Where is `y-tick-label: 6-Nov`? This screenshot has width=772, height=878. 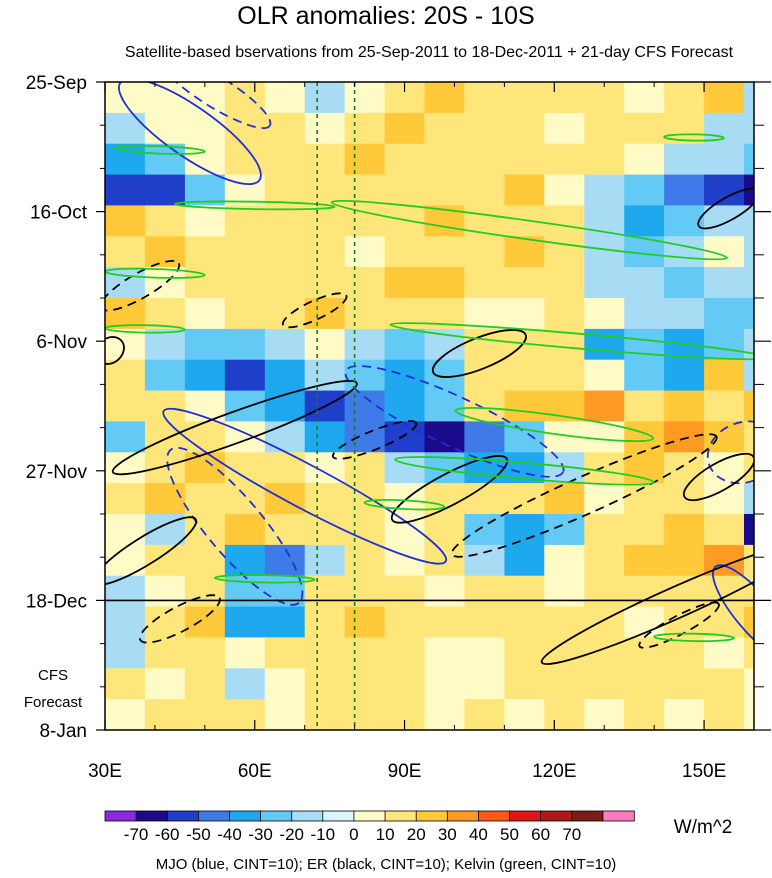
y-tick-label: 6-Nov is located at coordinates (61, 342).